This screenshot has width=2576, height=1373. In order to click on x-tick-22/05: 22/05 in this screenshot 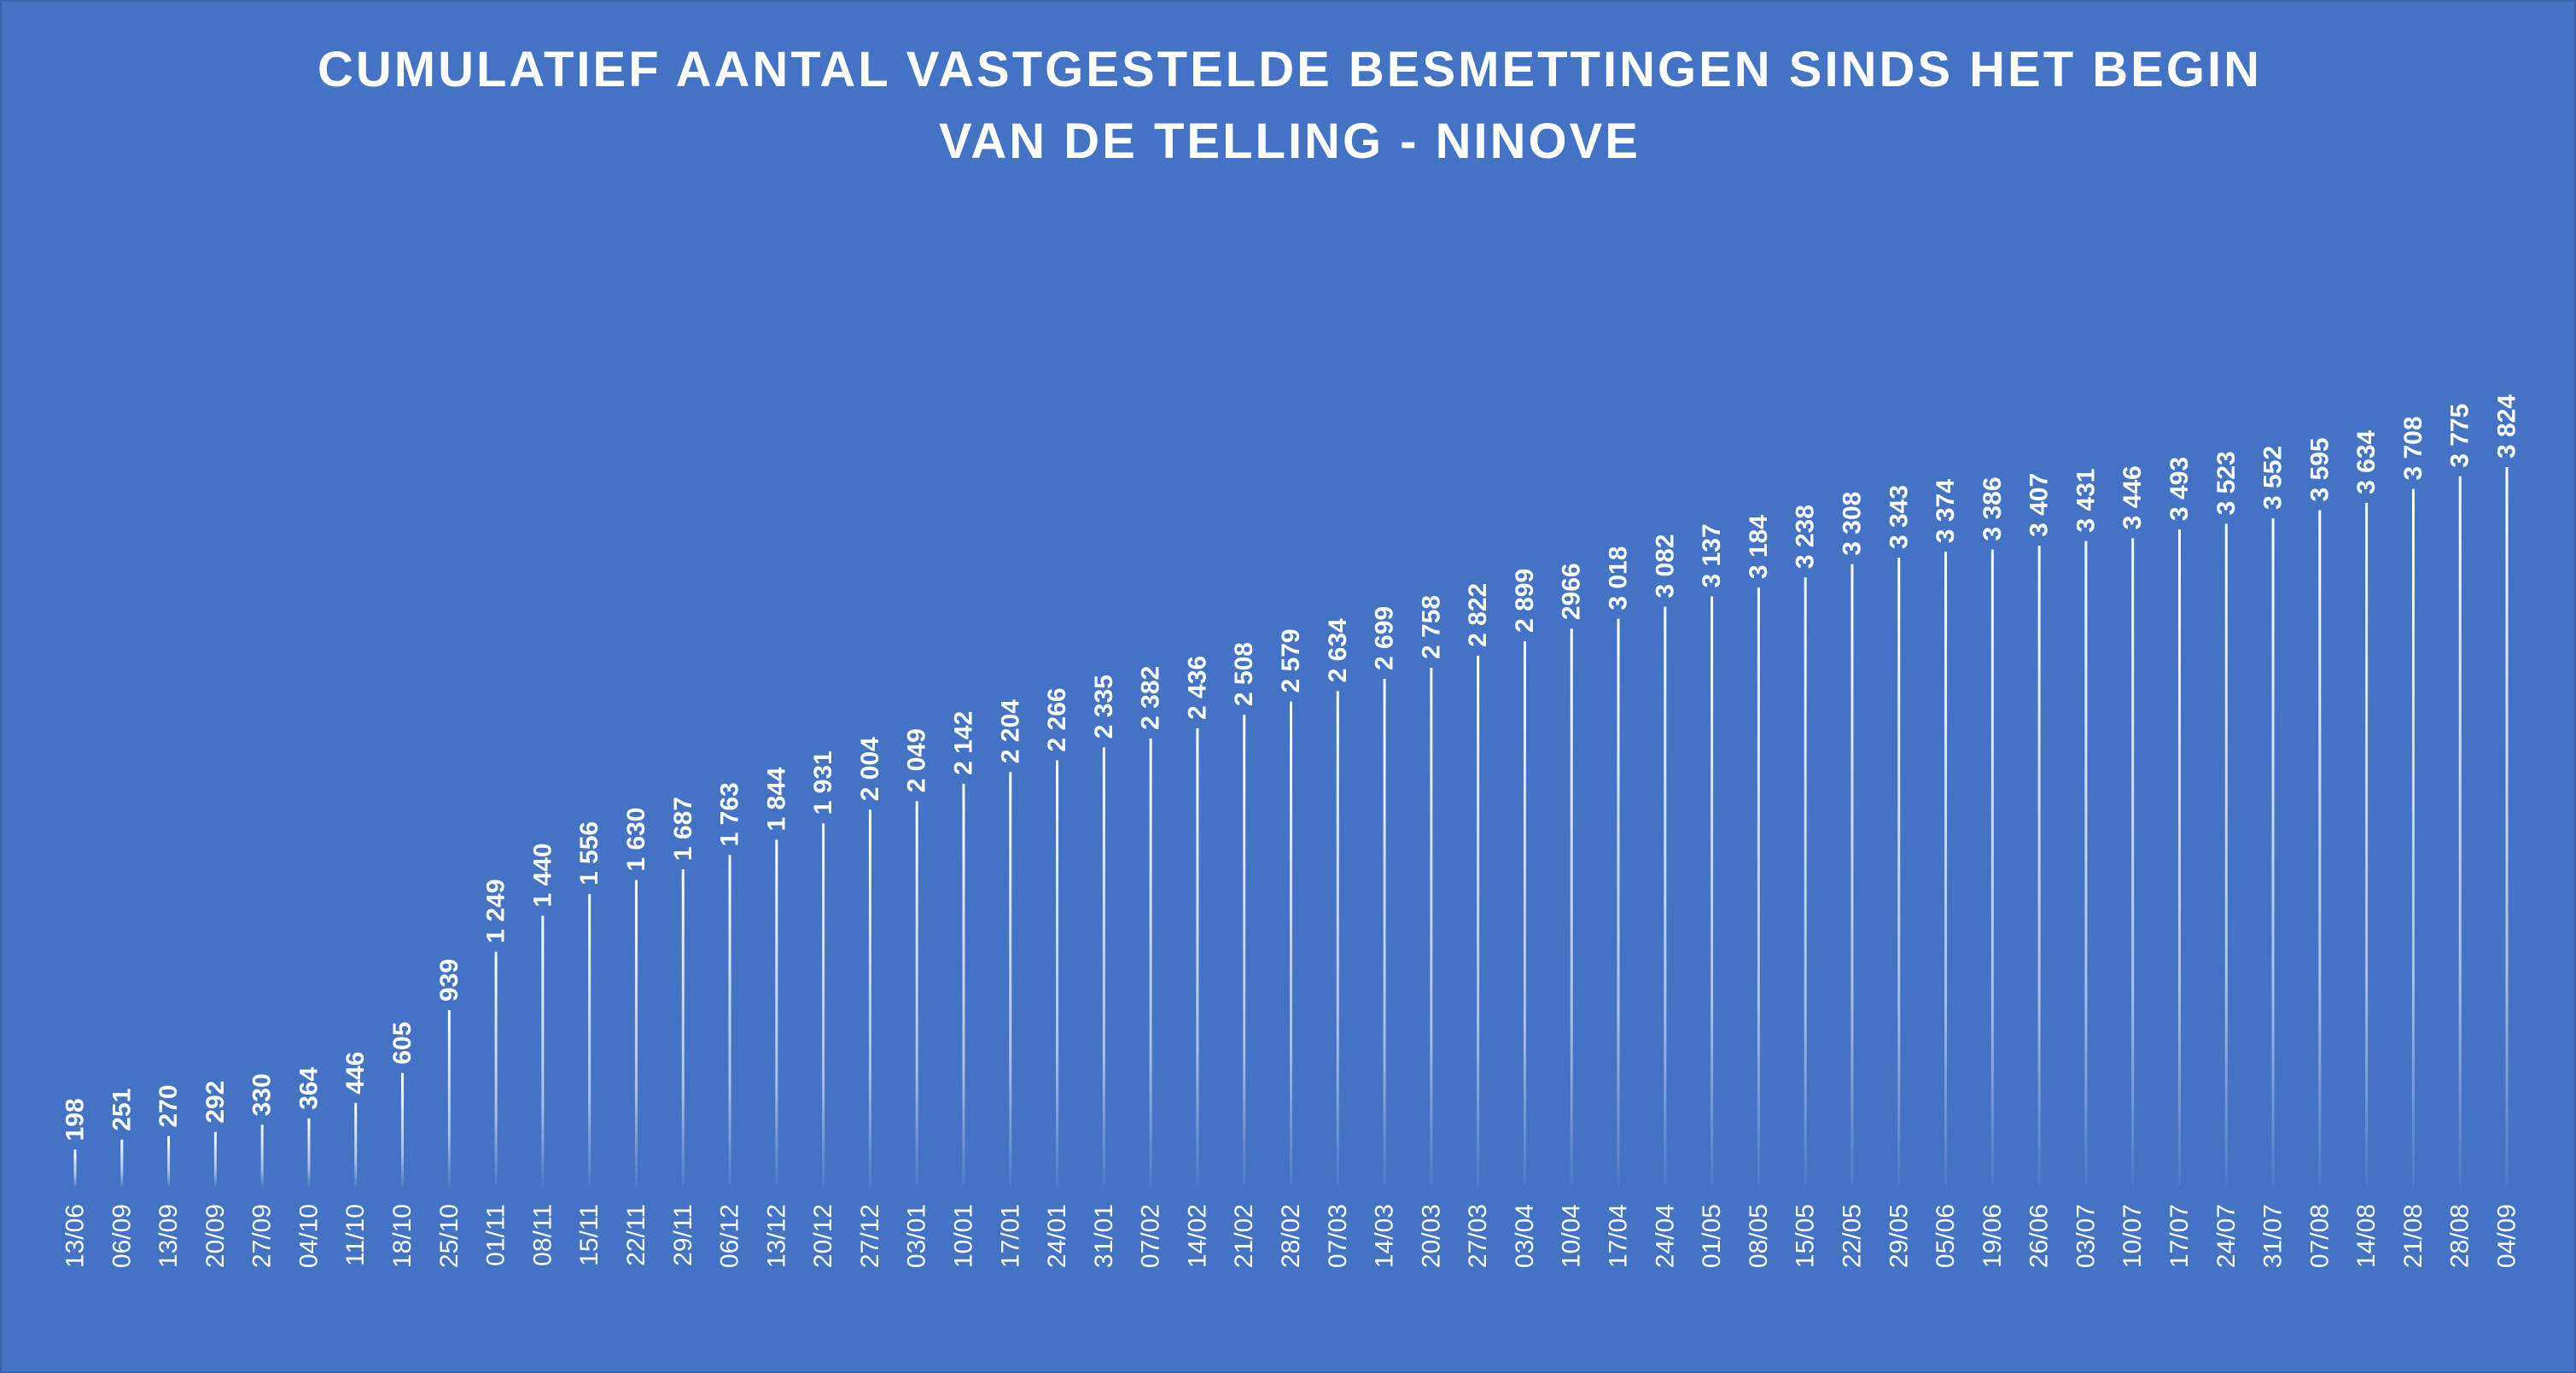, I will do `click(1852, 1236)`.